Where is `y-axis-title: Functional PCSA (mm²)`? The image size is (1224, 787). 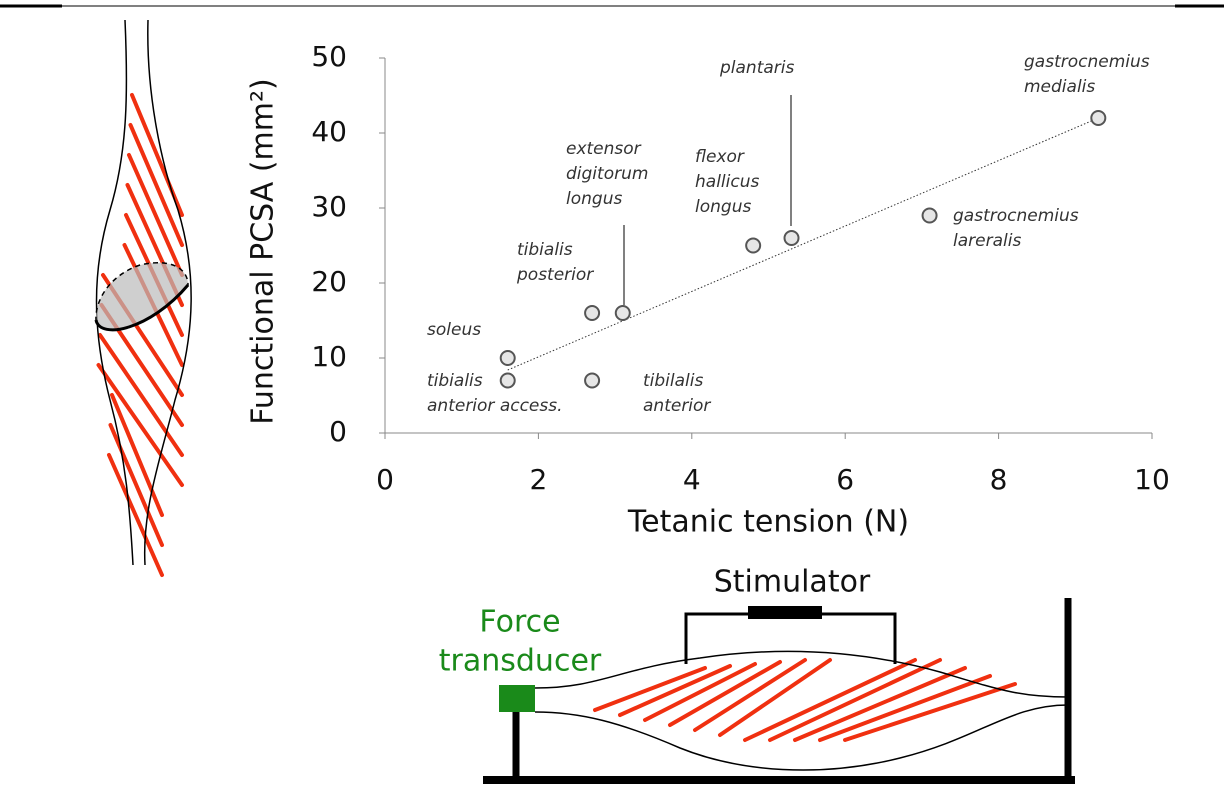
y-axis-title: Functional PCSA (mm²) is located at coordinates (263, 251).